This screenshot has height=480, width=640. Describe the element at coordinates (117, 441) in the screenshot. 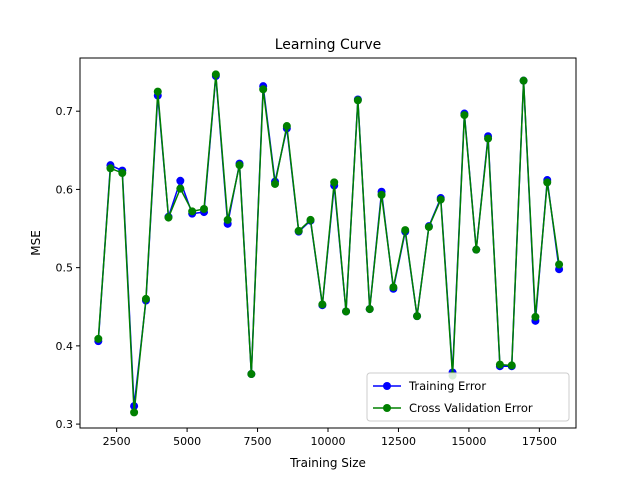

I see `x-tick-label: 2500` at that location.